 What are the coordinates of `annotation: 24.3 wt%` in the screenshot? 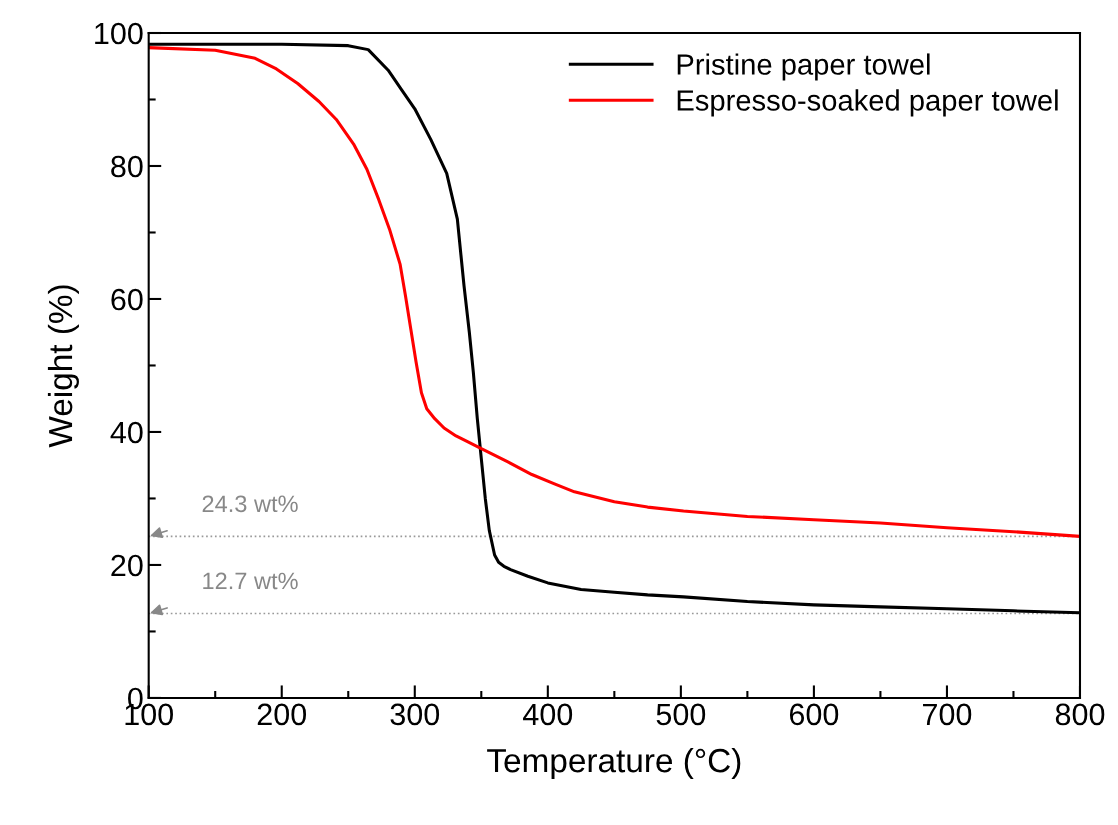 It's located at (250, 504).